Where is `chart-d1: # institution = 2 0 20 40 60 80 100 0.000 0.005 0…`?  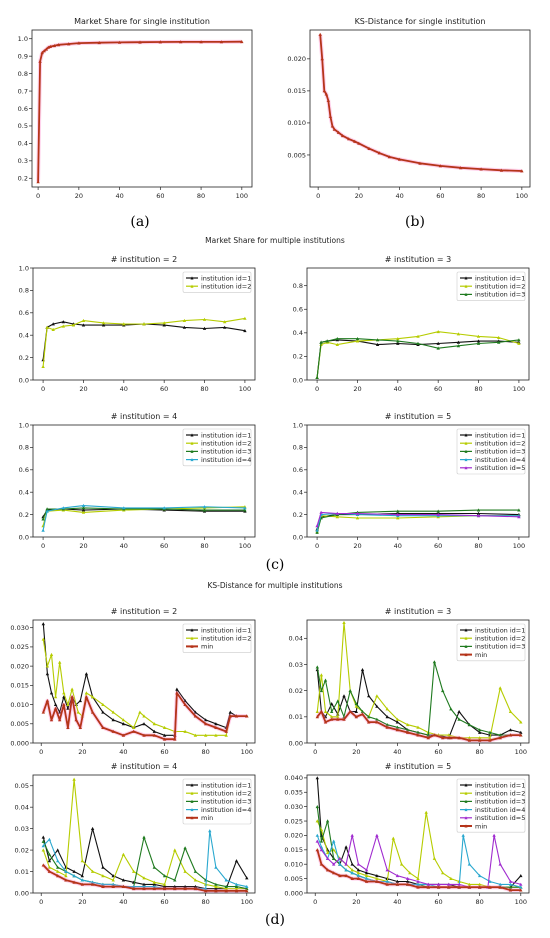 chart-d1: # institution = 2 0 20 40 60 80 100 0.000 0.005 0… is located at coordinates (133, 681).